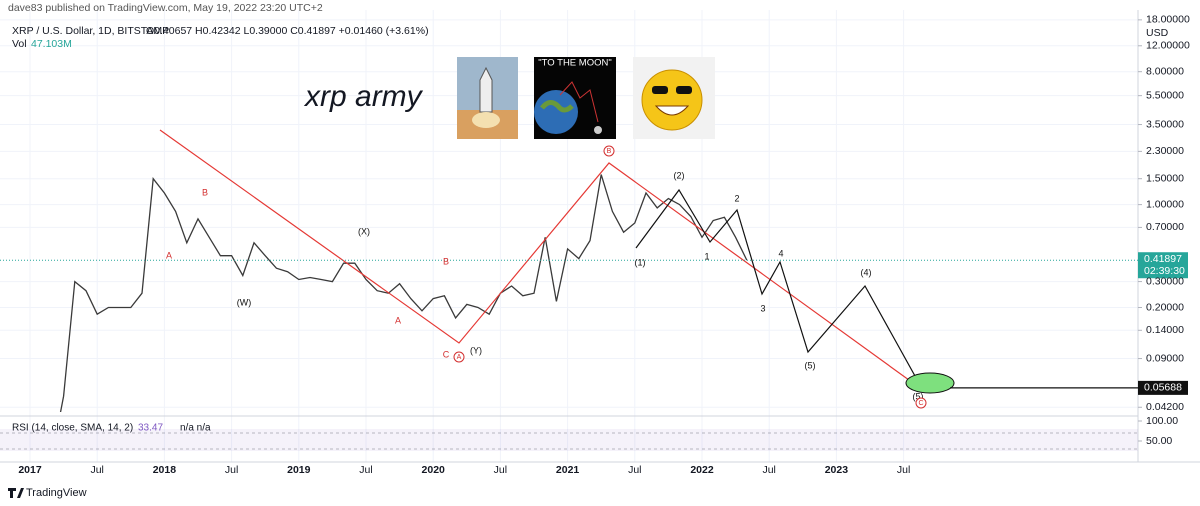 This screenshot has width=1200, height=506. I want to click on target-label: 0.05688, so click(1163, 388).